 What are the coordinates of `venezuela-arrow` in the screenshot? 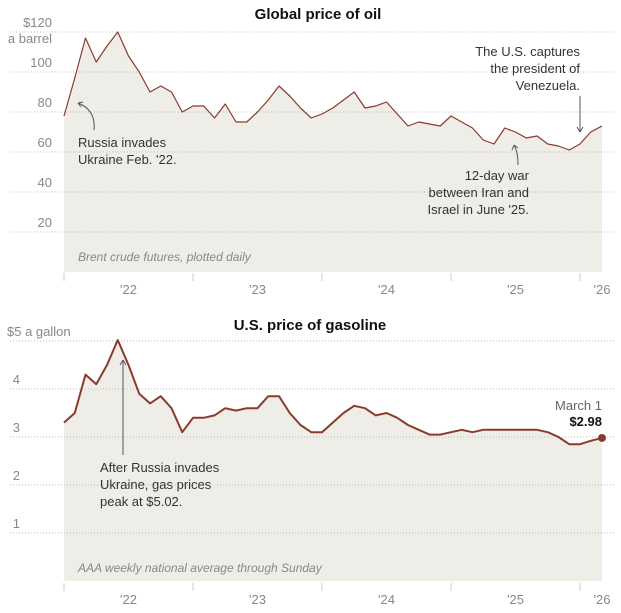 It's located at (580, 114).